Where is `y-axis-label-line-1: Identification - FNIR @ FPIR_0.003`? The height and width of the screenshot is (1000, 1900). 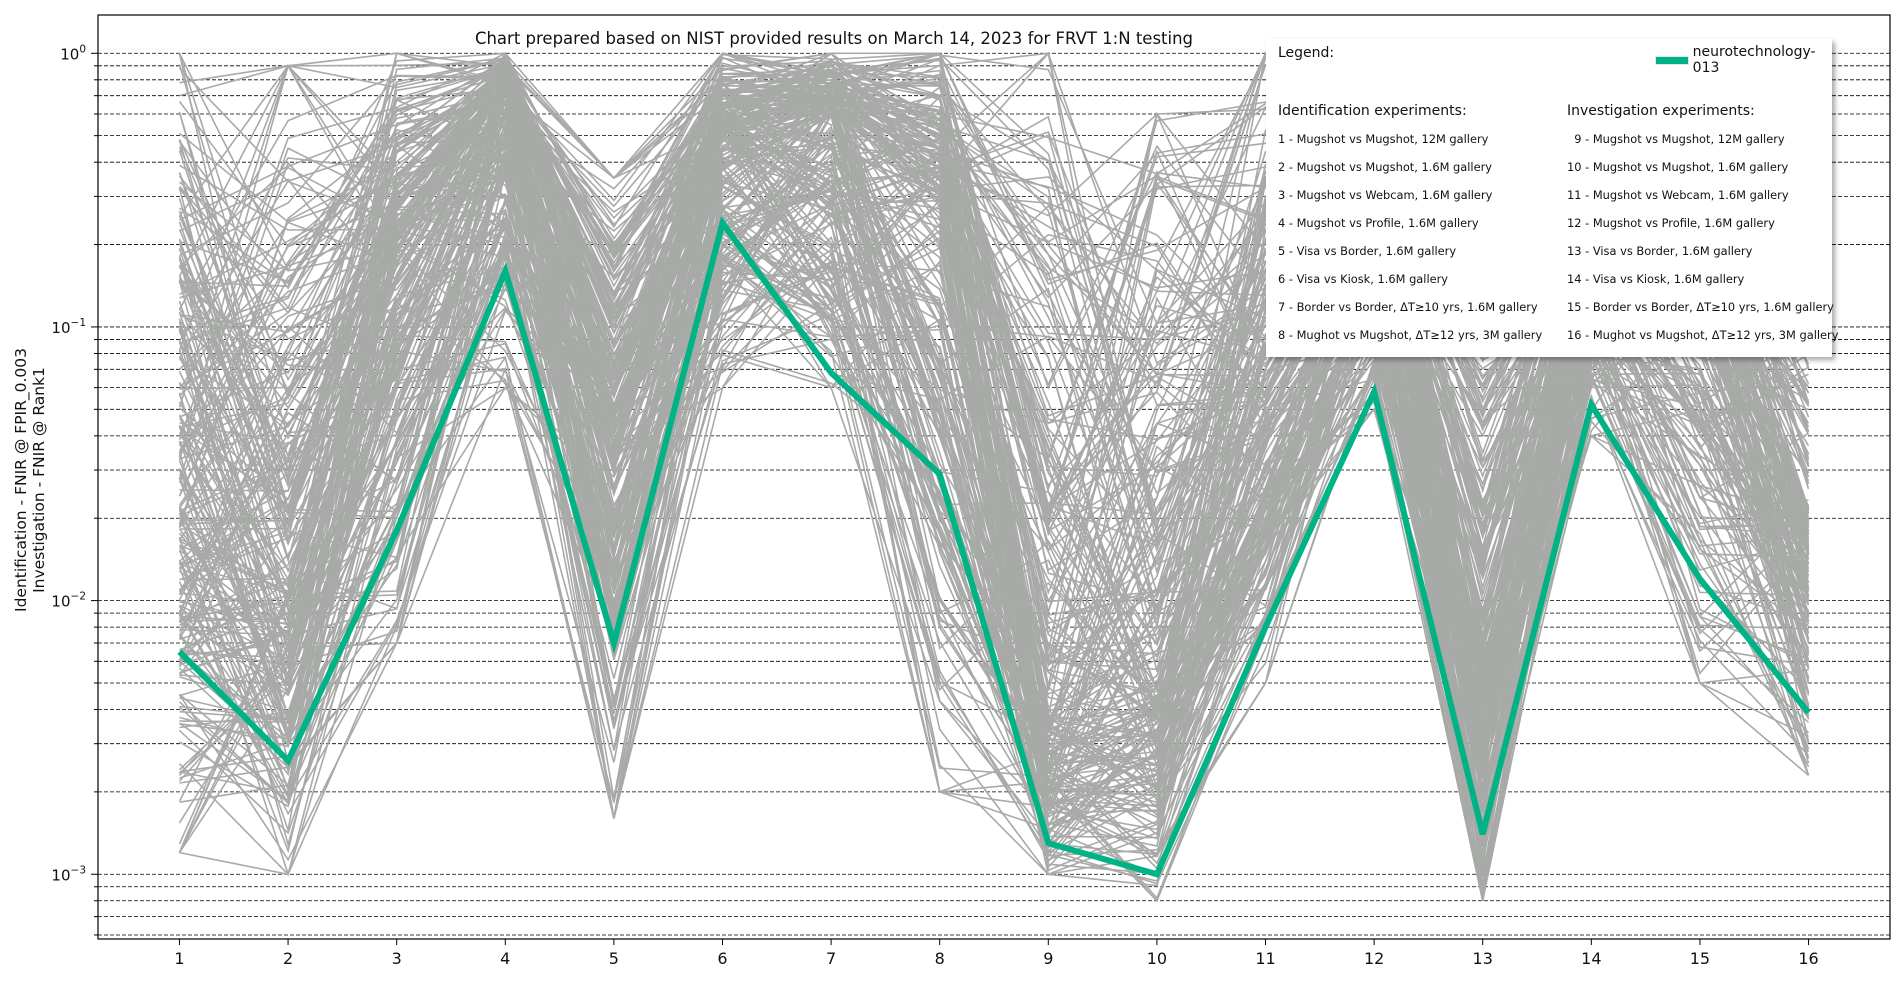 y-axis-label-line-1: Identification - FNIR @ FPIR_0.003 is located at coordinates (21, 480).